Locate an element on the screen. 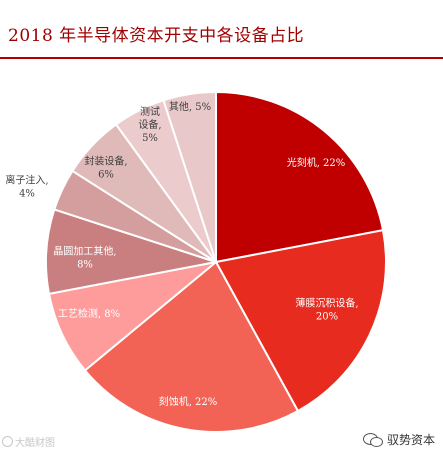 This screenshot has width=443, height=458. slice-label-4: 工艺检测, 8% is located at coordinates (89, 313).